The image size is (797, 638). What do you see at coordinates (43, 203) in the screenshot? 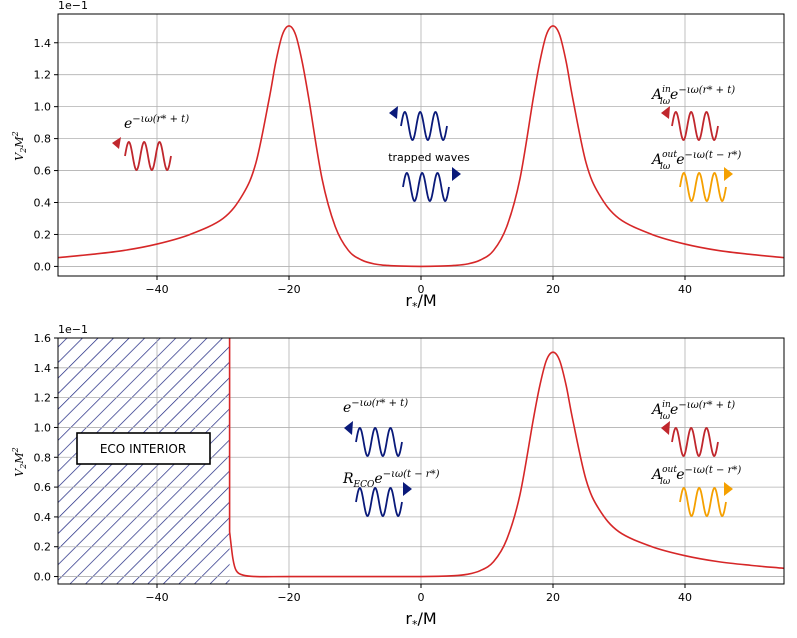
I see `top-y-tick-label: 0.4` at bounding box center [43, 203].